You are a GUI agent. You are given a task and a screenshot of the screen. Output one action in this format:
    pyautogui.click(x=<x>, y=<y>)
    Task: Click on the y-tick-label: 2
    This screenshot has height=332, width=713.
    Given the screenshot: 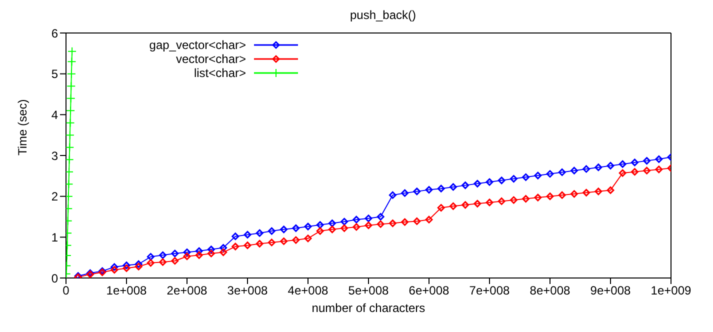 What is the action you would take?
    pyautogui.click(x=54, y=197)
    